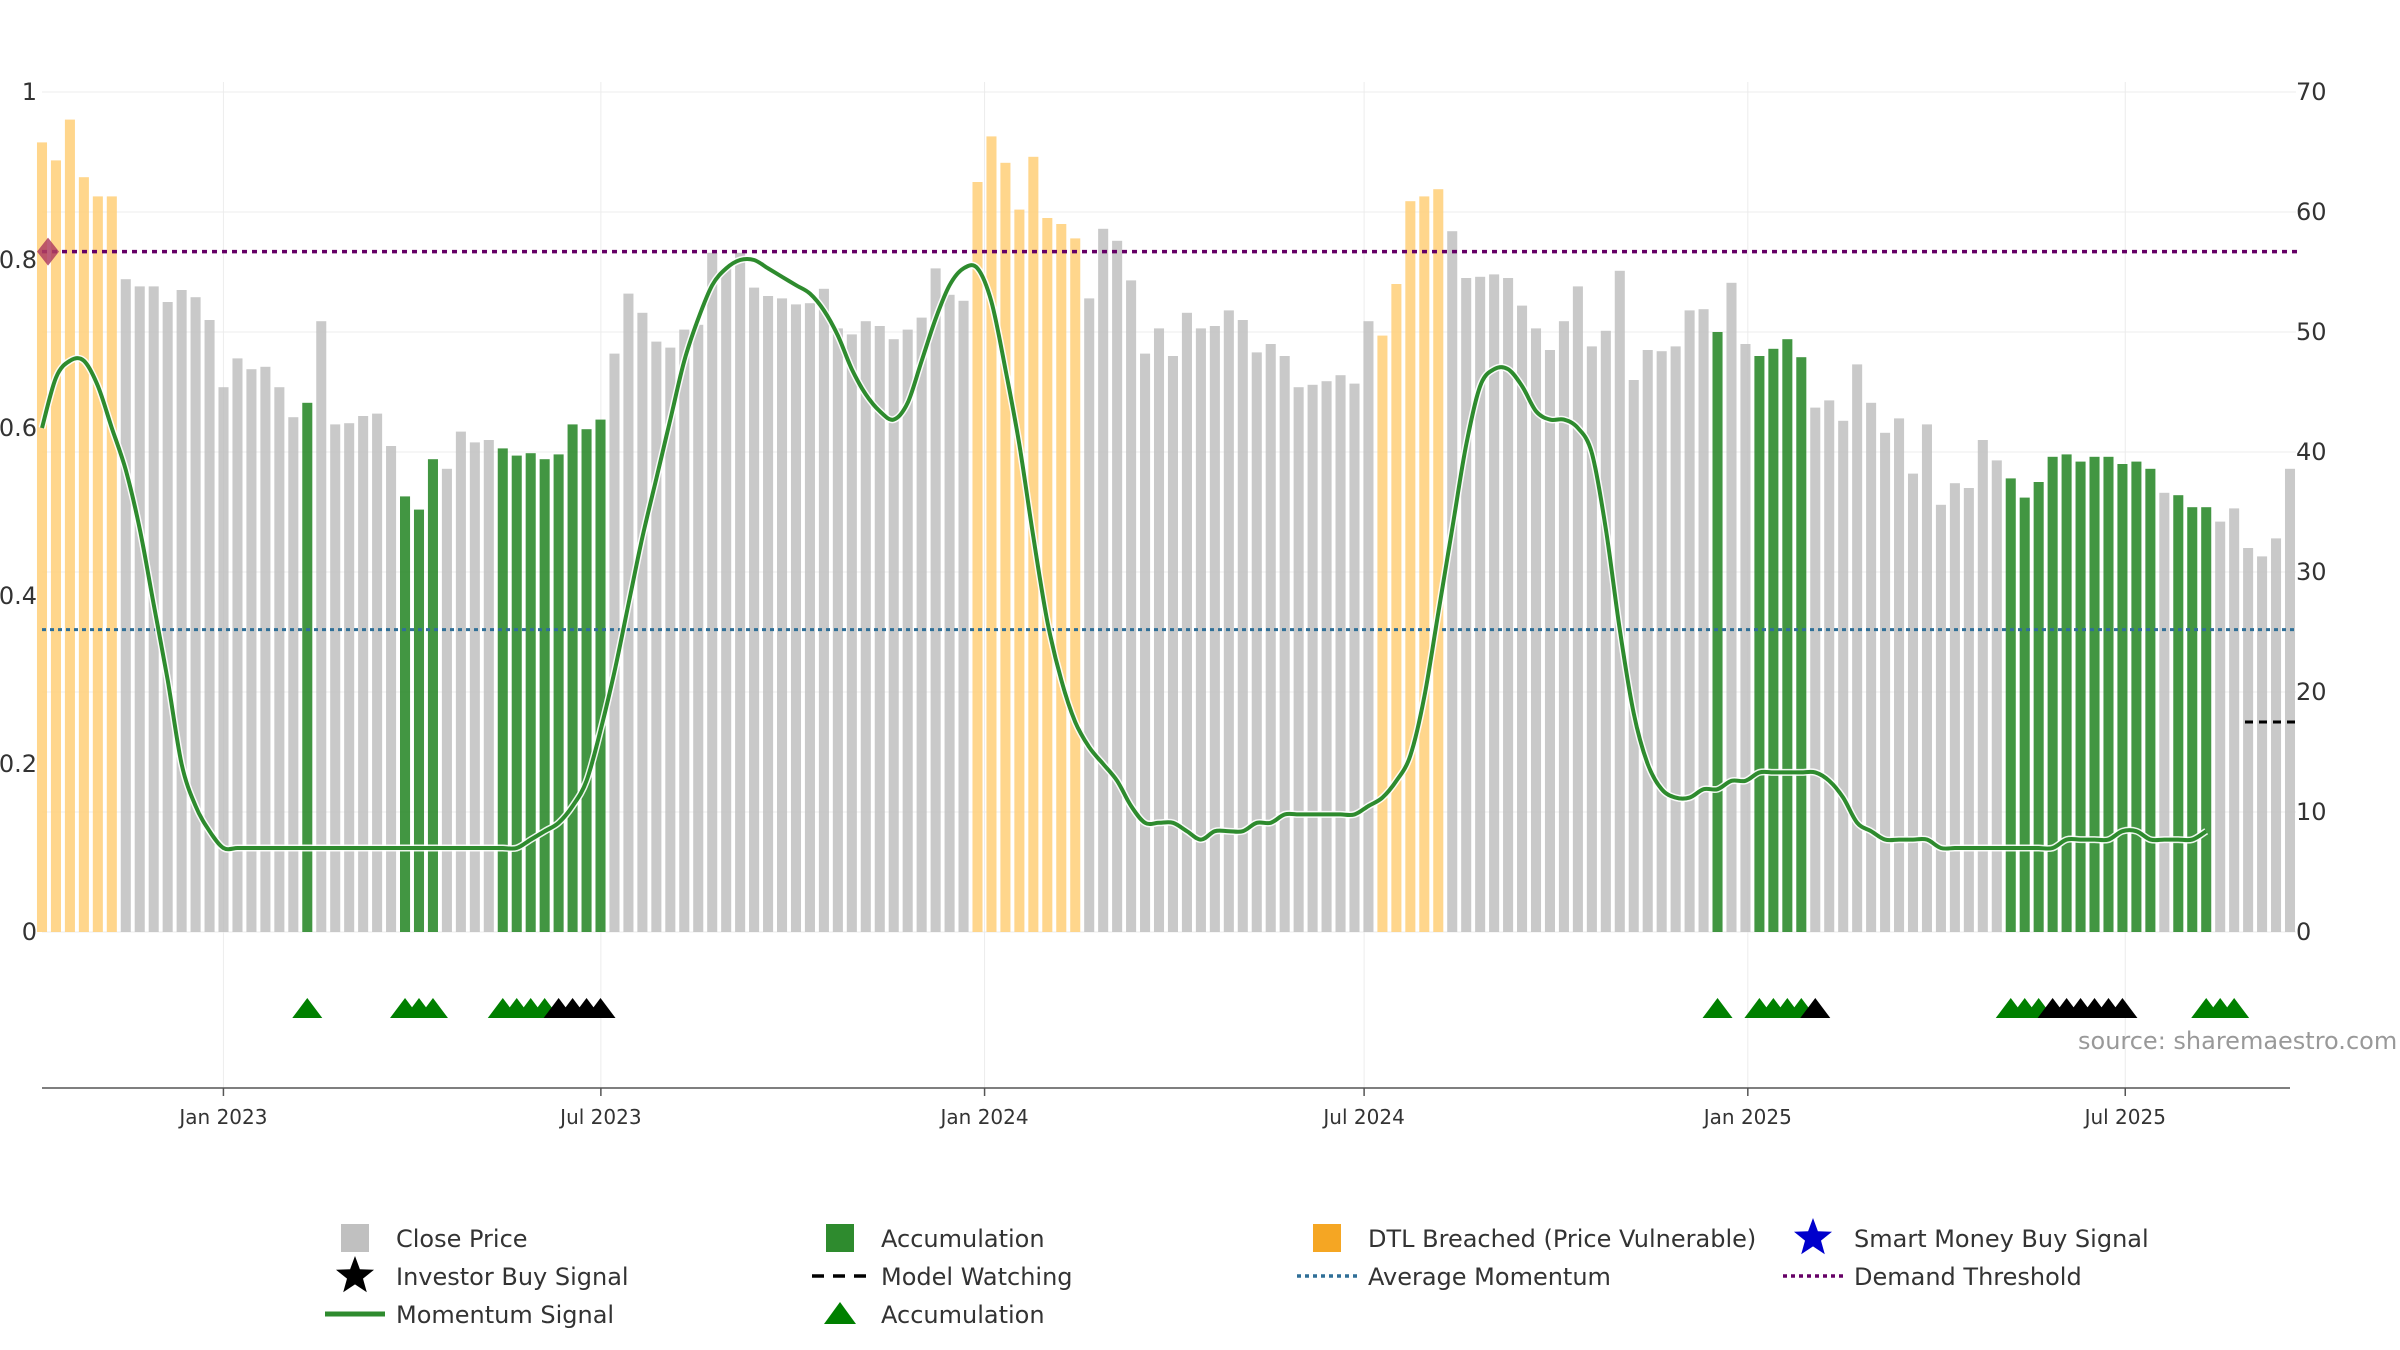 The image size is (2400, 1350). Describe the element at coordinates (2311, 212) in the screenshot. I see `right-tick-label: 60` at that location.